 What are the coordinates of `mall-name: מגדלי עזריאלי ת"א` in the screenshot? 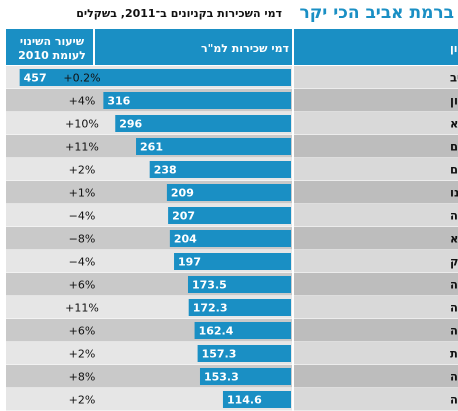 It's located at (454, 124).